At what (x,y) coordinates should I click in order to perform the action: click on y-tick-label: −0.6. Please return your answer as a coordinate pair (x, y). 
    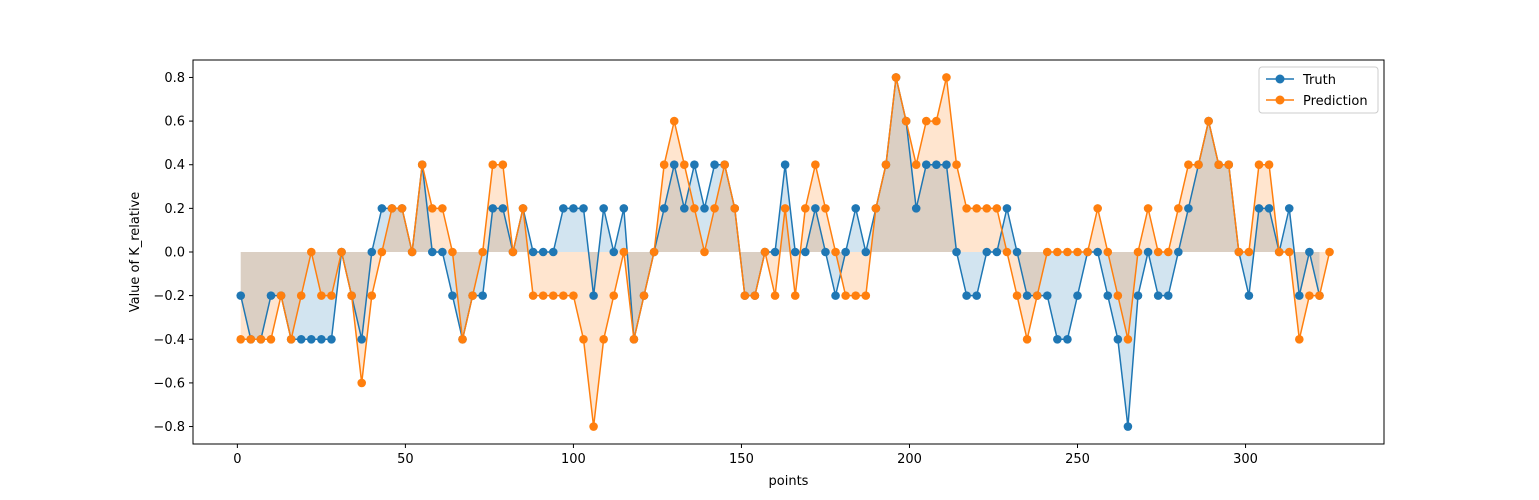
    Looking at the image, I should click on (169, 383).